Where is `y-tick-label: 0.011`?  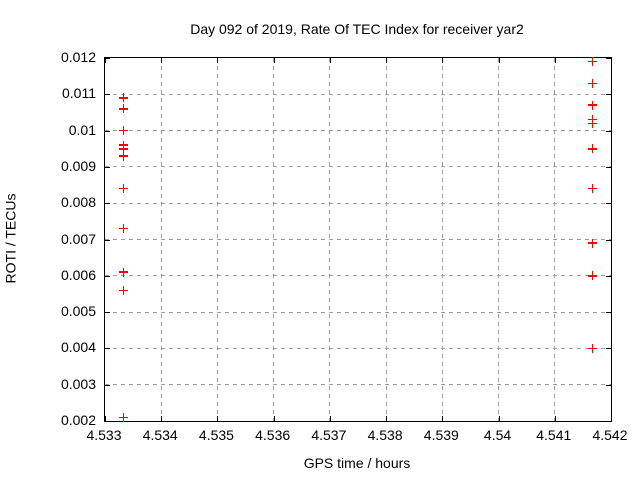
y-tick-label: 0.011 is located at coordinates (79, 93).